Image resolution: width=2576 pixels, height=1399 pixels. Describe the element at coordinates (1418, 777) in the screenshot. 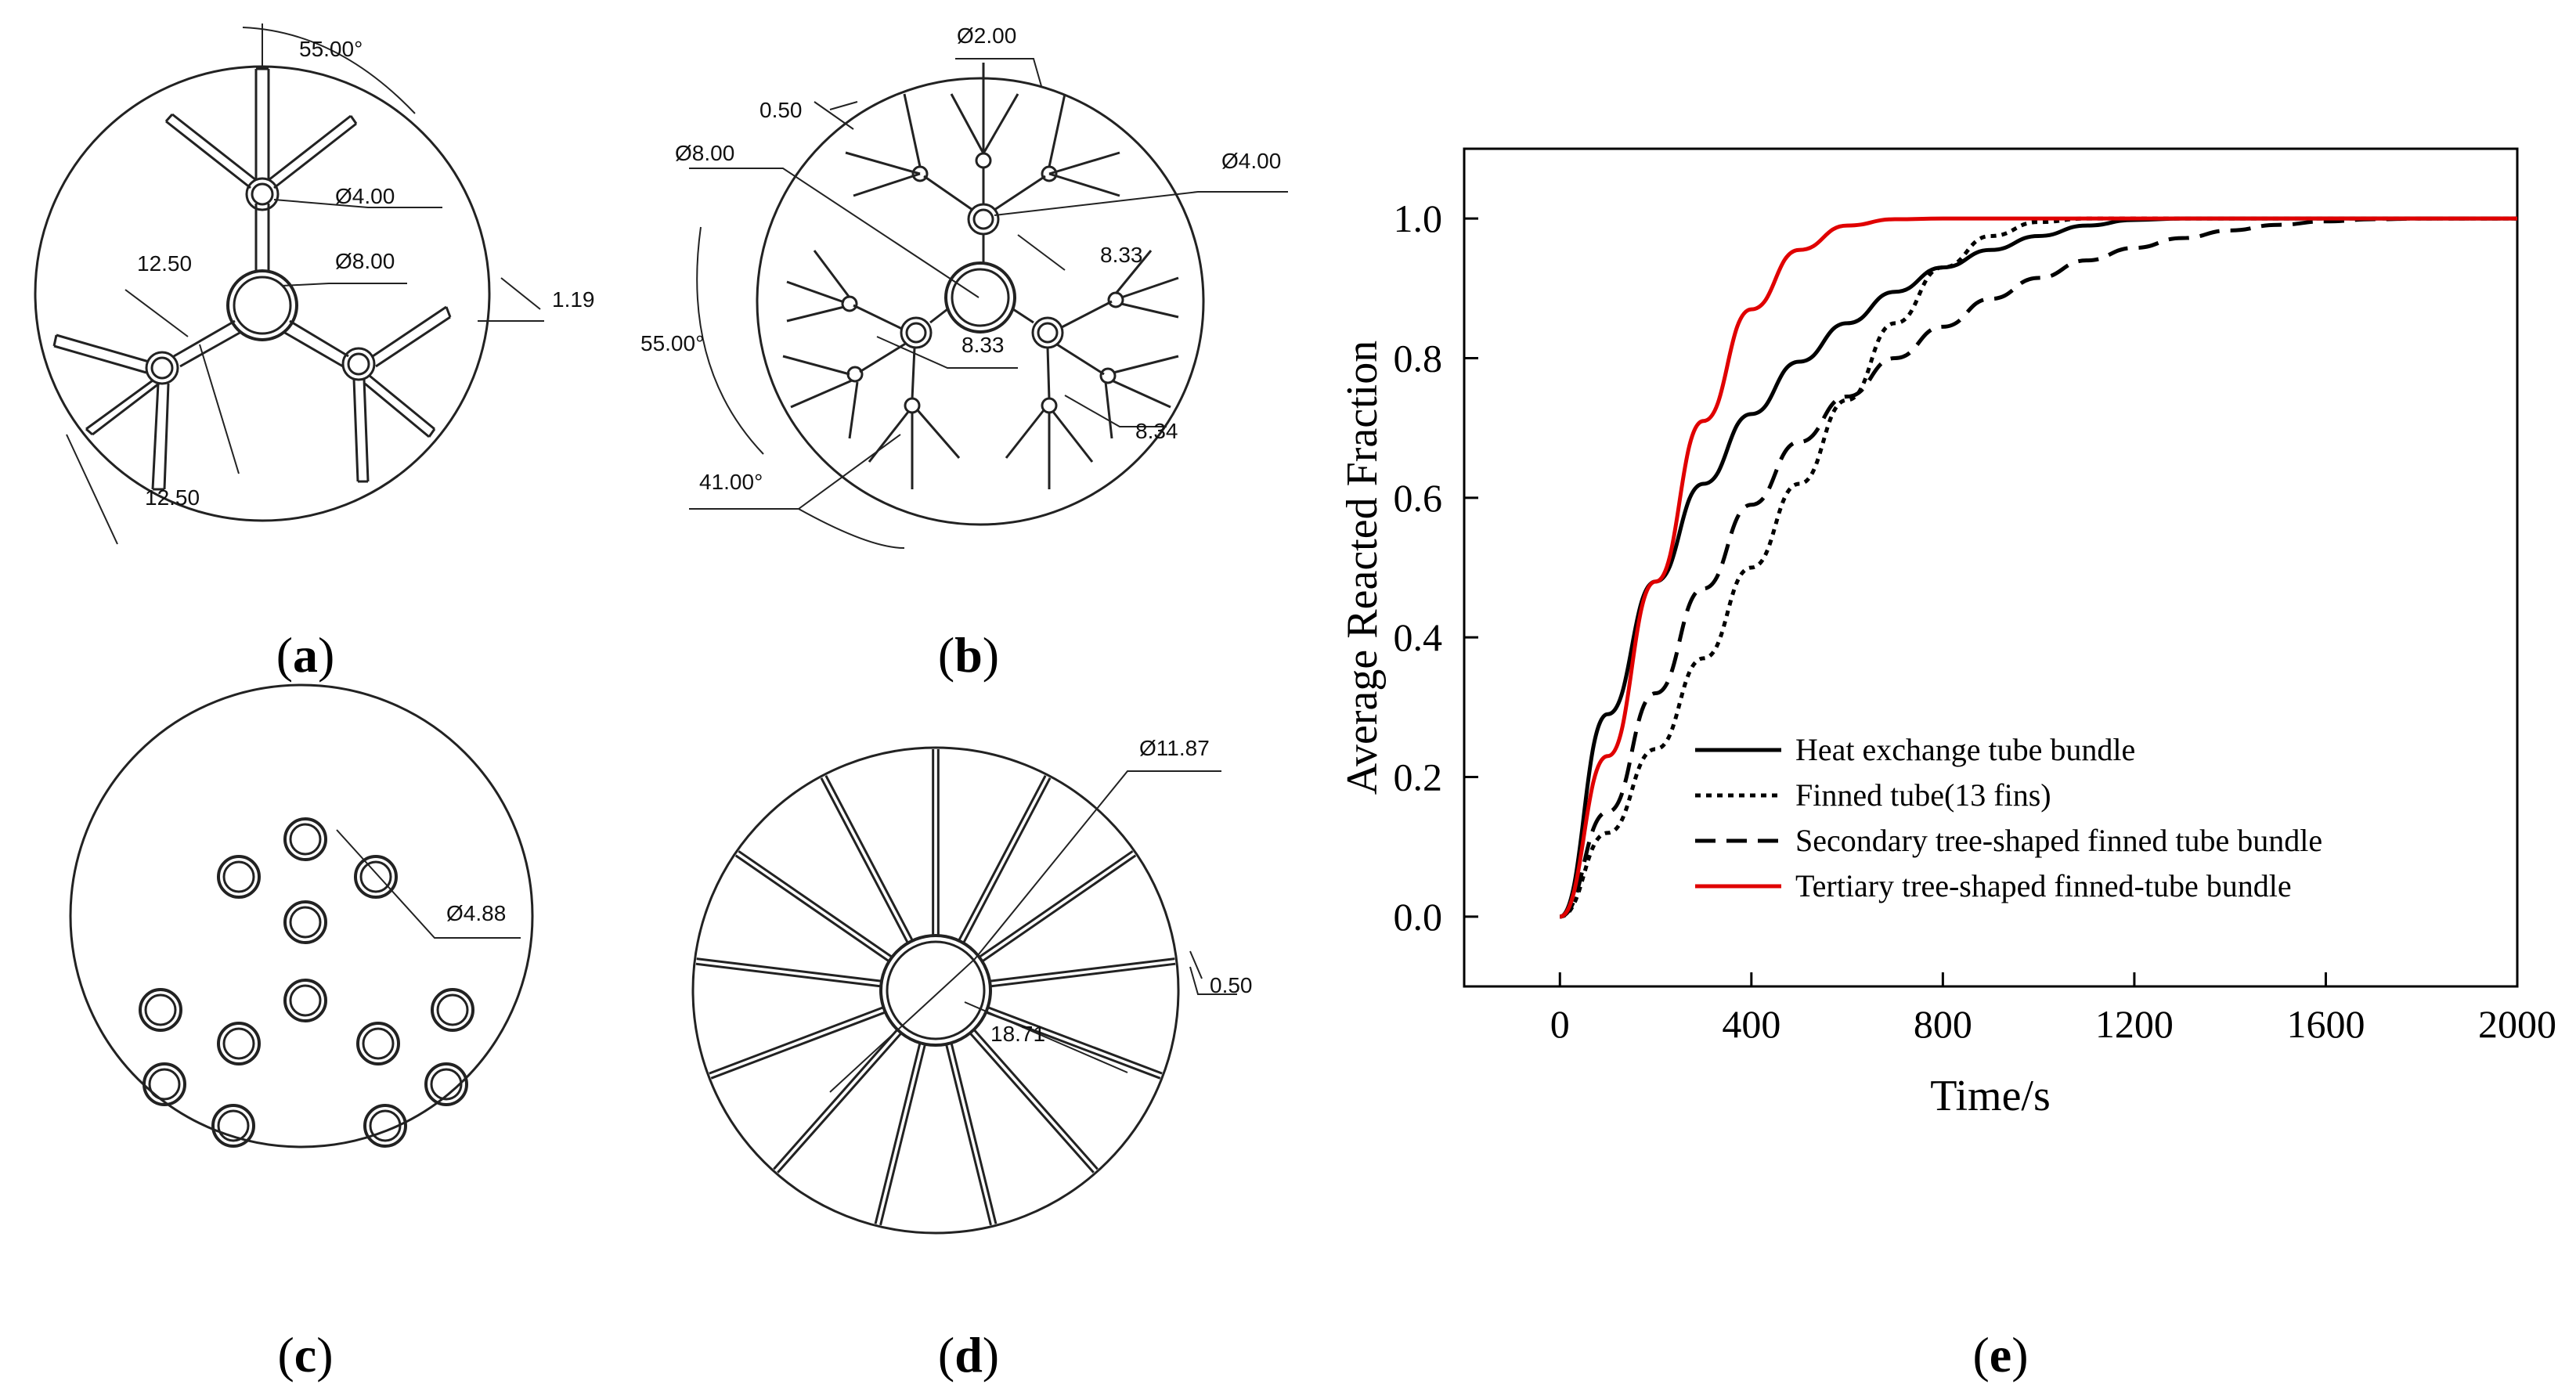

I see `y-tick-label: 0.2` at that location.